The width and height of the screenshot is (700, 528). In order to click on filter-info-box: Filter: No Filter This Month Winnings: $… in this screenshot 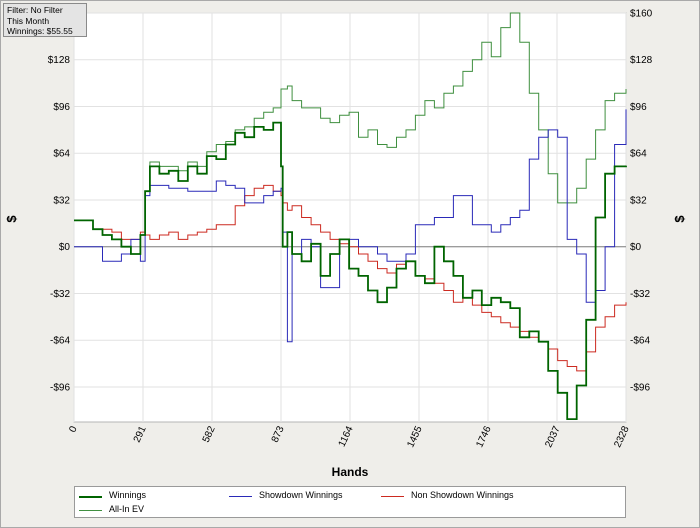, I will do `click(45, 20)`.